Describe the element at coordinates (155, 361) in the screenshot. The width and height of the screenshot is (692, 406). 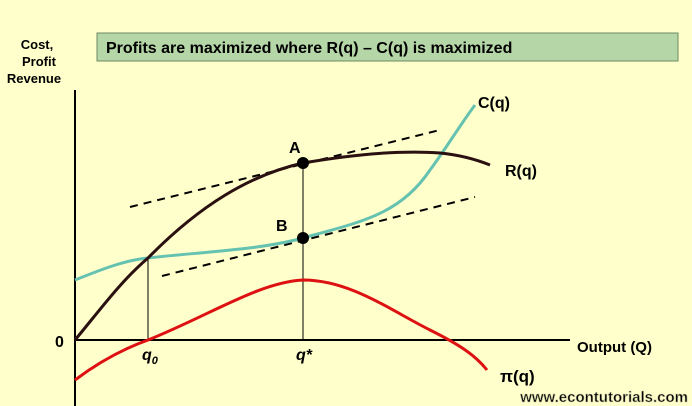
I see `x-mark-subscript: 0` at that location.